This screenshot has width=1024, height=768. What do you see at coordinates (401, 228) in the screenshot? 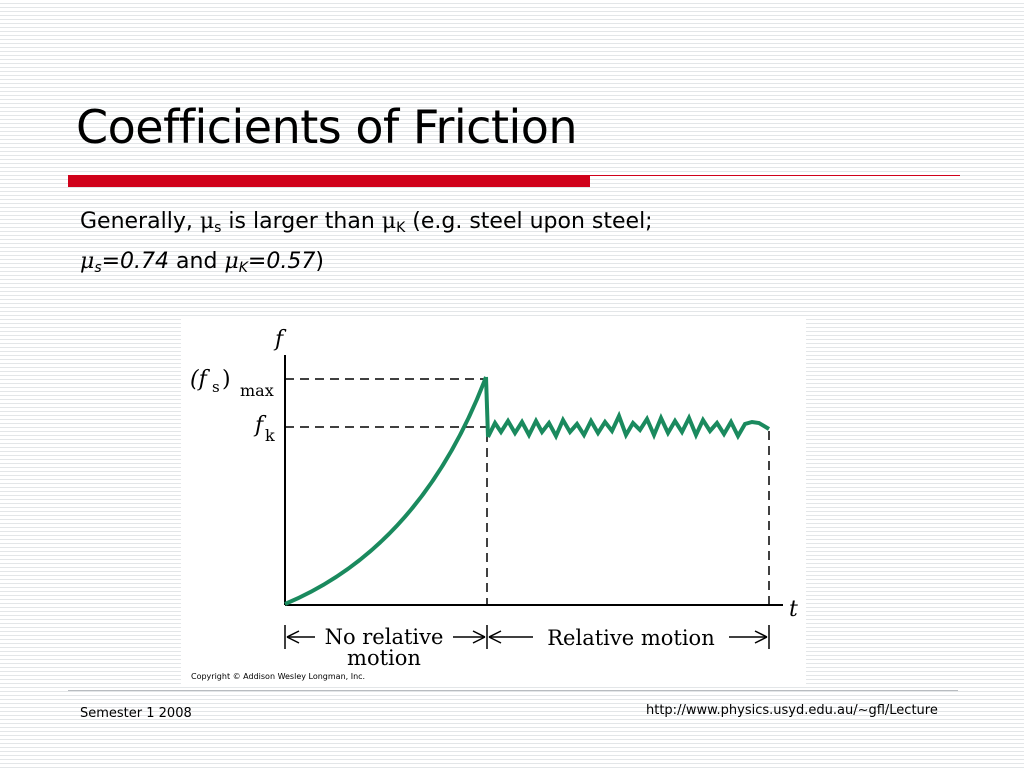
I see `mu-k-subscript: K` at bounding box center [401, 228].